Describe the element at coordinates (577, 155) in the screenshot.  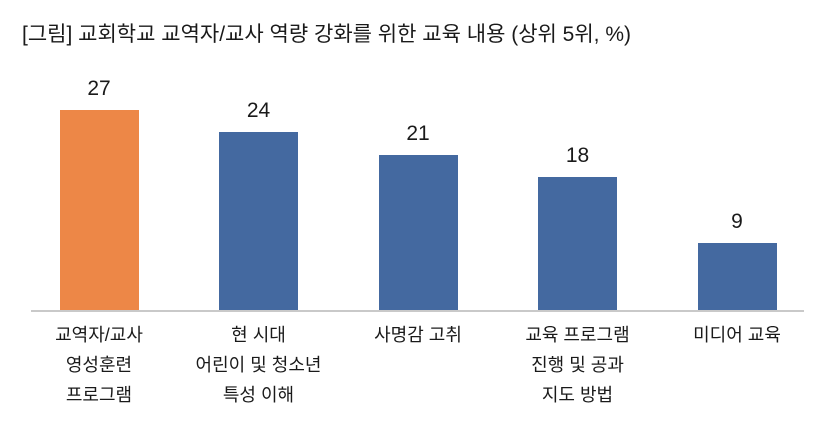
I see `bar-value-label-4: 18` at that location.